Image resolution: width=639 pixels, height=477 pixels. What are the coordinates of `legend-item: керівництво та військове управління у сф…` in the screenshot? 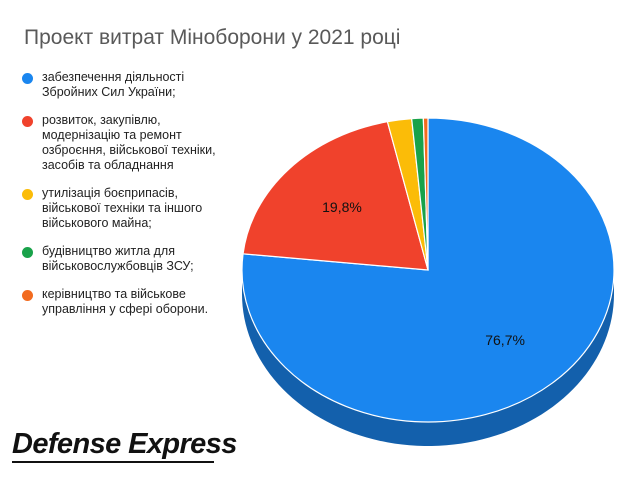 It's located at (127, 302).